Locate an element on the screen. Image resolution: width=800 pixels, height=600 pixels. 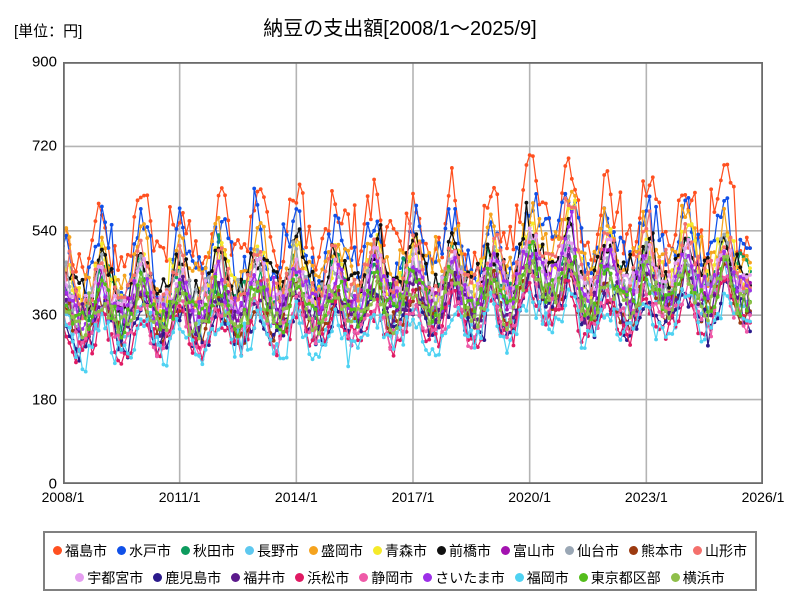
y-tick-label: 180 is located at coordinates (44, 400).